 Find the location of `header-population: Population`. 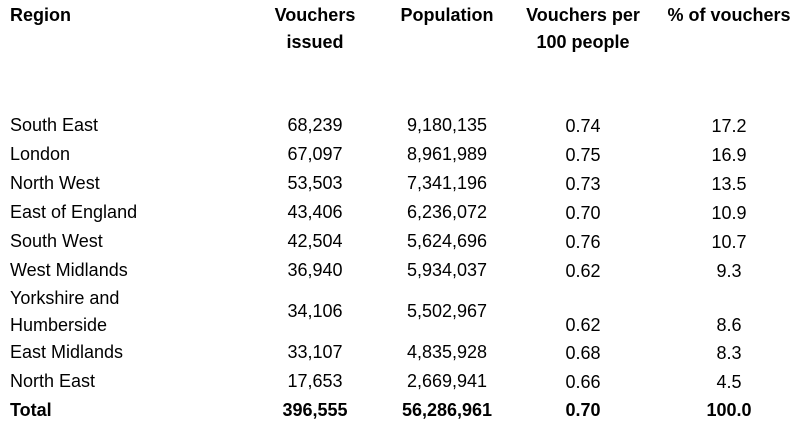

header-population: Population is located at coordinates (447, 15).